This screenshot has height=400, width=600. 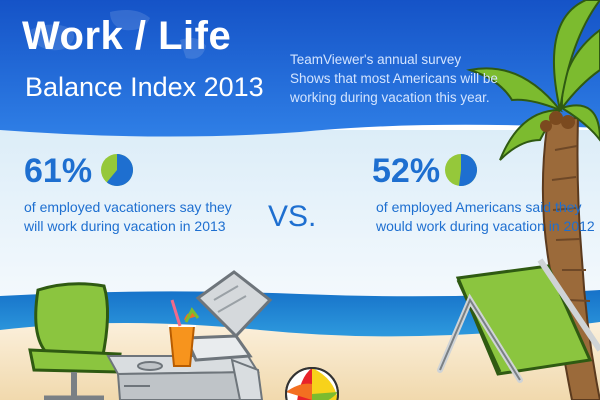 What do you see at coordinates (125, 226) in the screenshot?
I see `description-line: will work during vacation in 2013` at bounding box center [125, 226].